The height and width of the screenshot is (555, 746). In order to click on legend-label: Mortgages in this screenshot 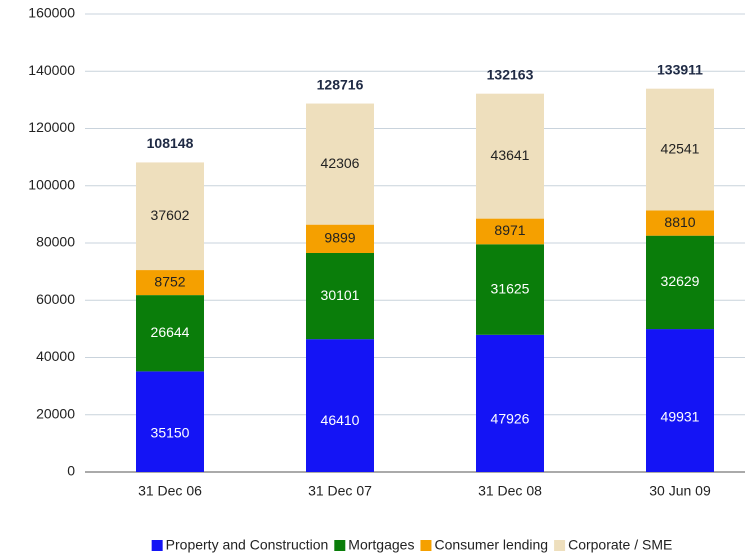, I will do `click(381, 545)`.